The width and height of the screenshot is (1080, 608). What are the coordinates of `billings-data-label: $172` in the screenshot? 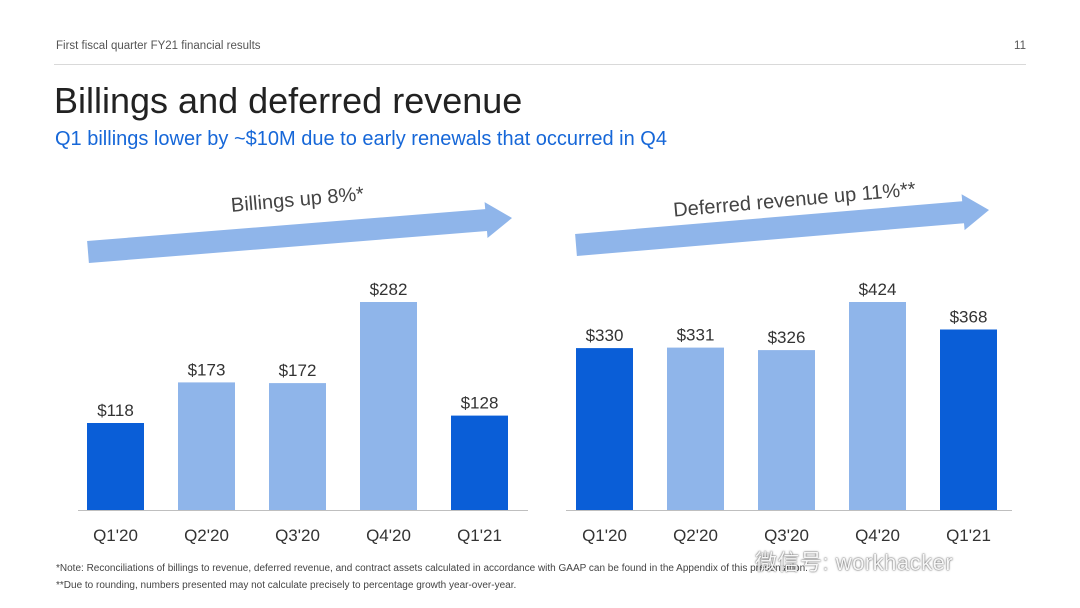 It's located at (298, 370).